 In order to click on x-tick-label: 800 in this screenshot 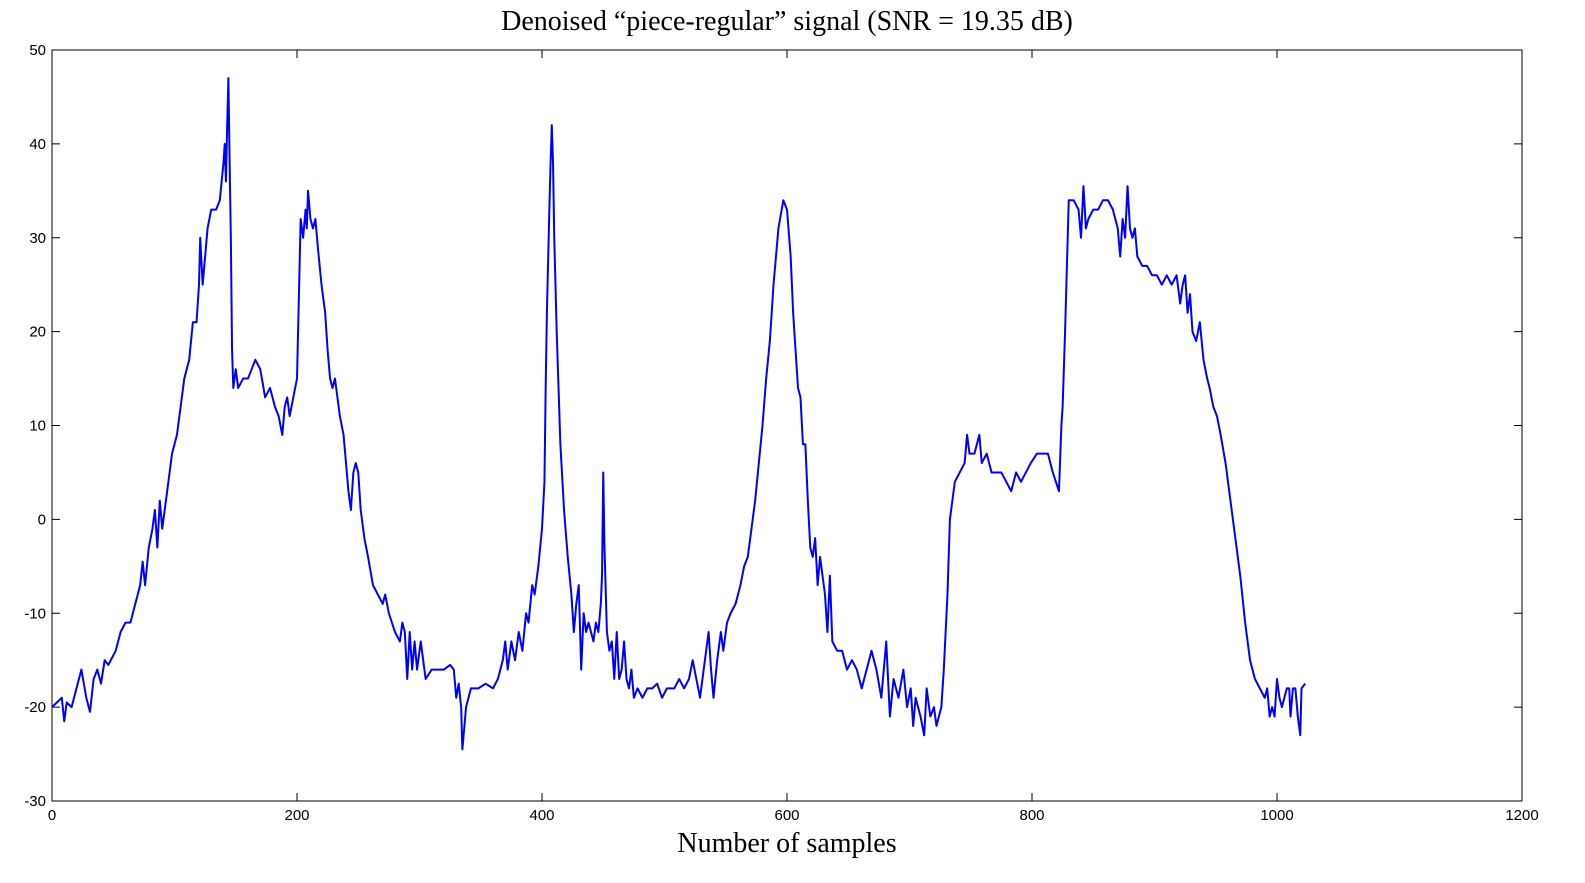, I will do `click(1031, 815)`.